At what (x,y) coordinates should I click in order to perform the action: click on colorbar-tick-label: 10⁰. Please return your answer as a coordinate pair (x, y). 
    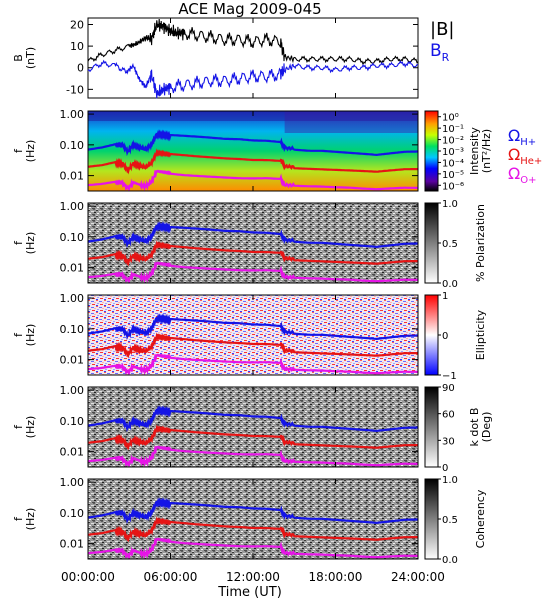
    Looking at the image, I should click on (450, 118).